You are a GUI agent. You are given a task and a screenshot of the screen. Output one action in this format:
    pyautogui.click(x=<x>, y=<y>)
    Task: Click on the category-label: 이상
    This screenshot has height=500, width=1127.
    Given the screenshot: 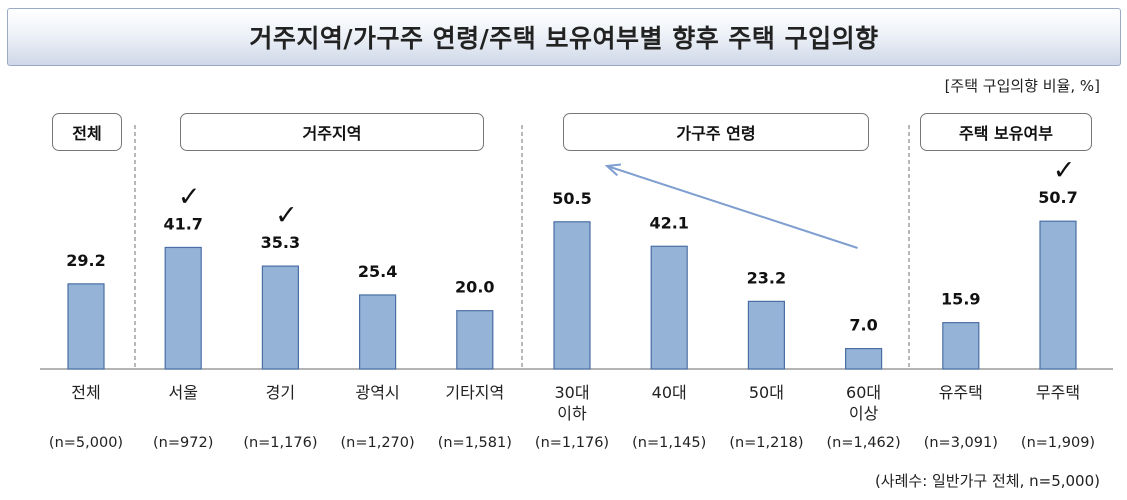 What is the action you would take?
    pyautogui.click(x=864, y=413)
    